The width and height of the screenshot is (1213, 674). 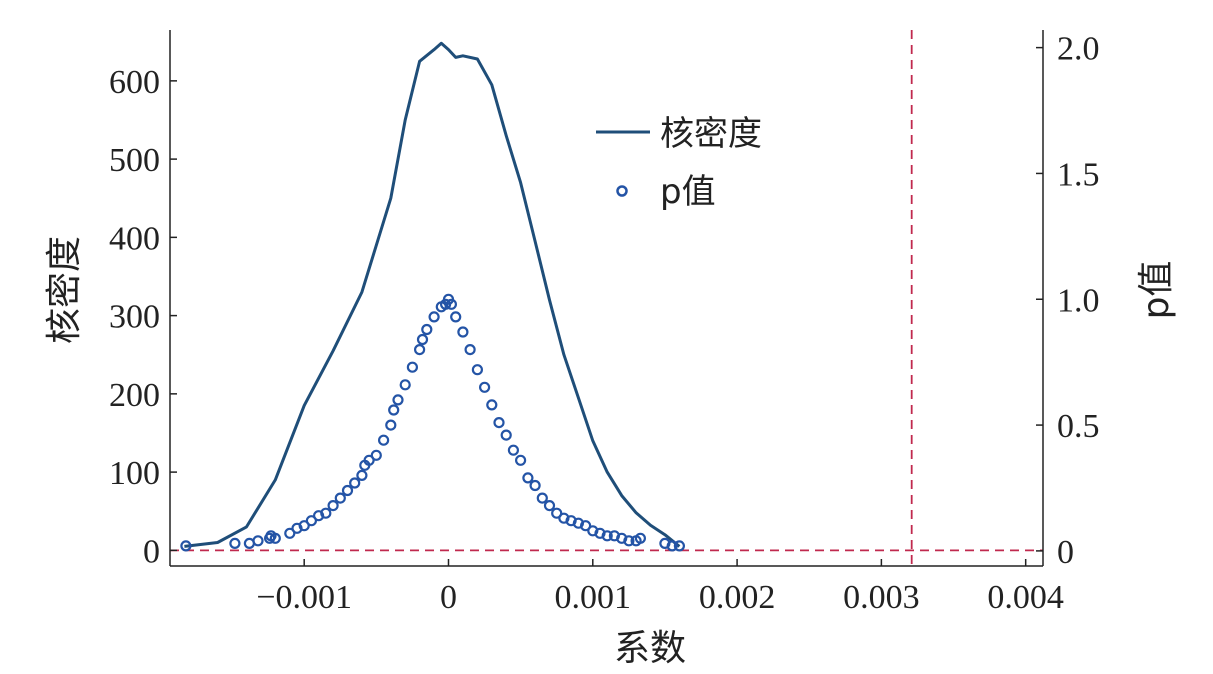 I want to click on y2-axis-ticks: 0 0.5 1.0 1.5 2.0, so click(x=1068, y=301).